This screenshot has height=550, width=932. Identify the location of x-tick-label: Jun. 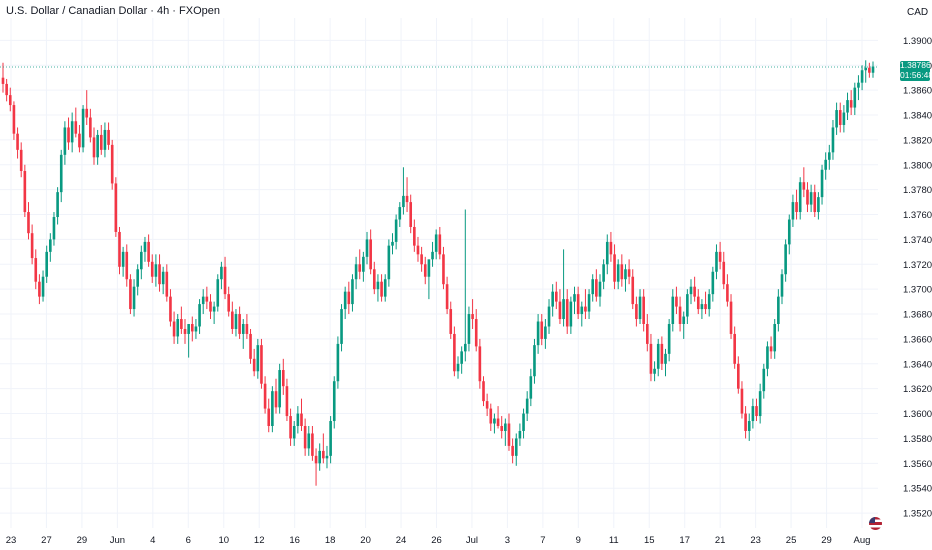
(117, 540).